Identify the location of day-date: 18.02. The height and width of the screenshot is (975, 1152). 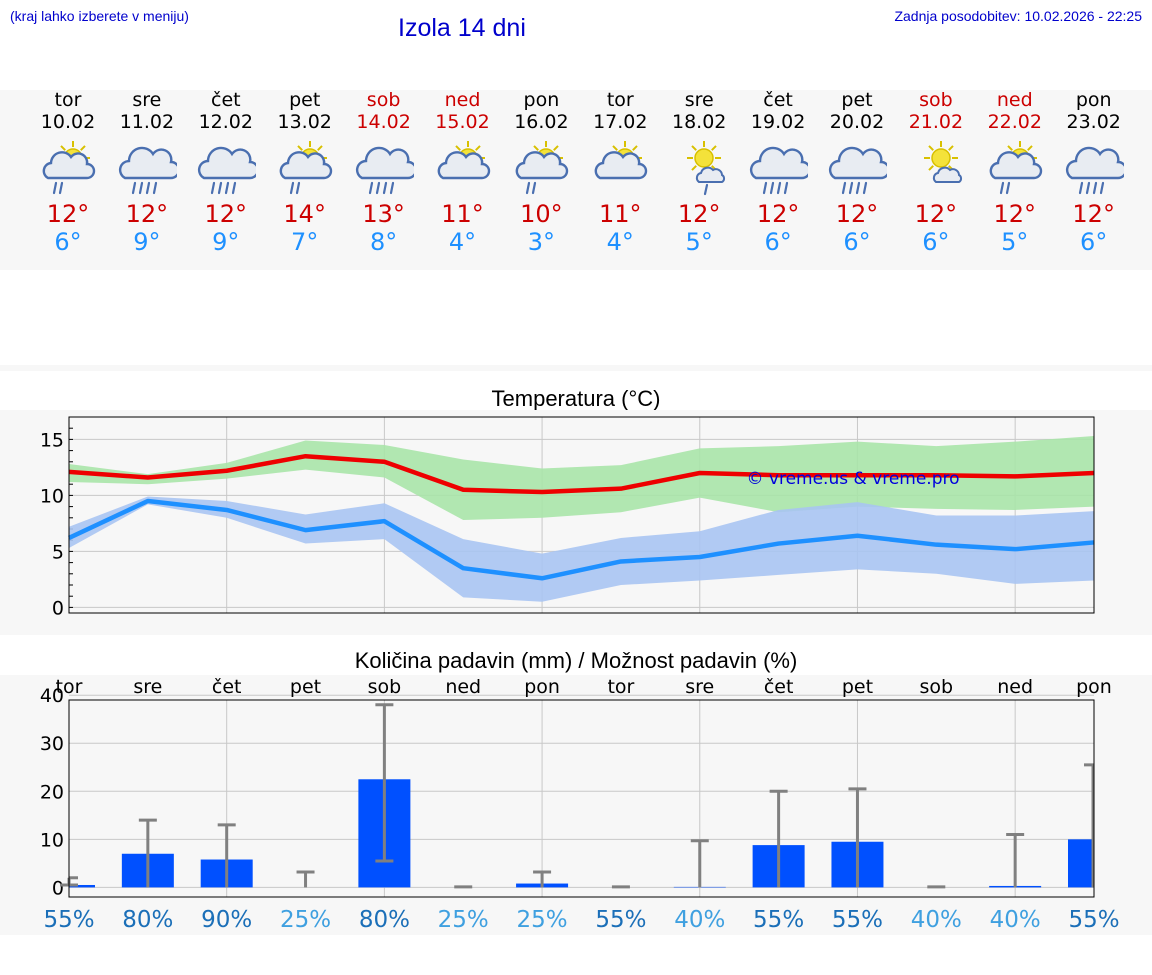
(699, 122).